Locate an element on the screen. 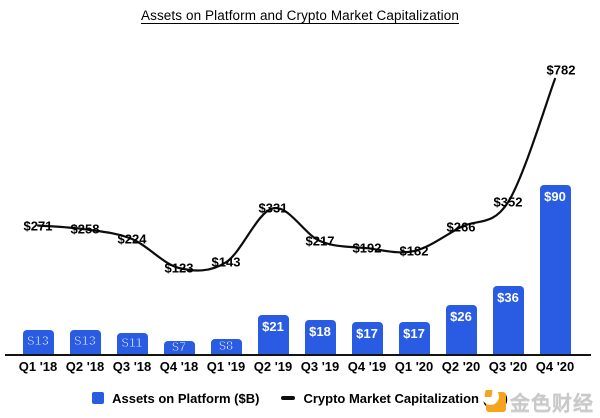 The image size is (600, 418). bar-q219 is located at coordinates (273, 334).